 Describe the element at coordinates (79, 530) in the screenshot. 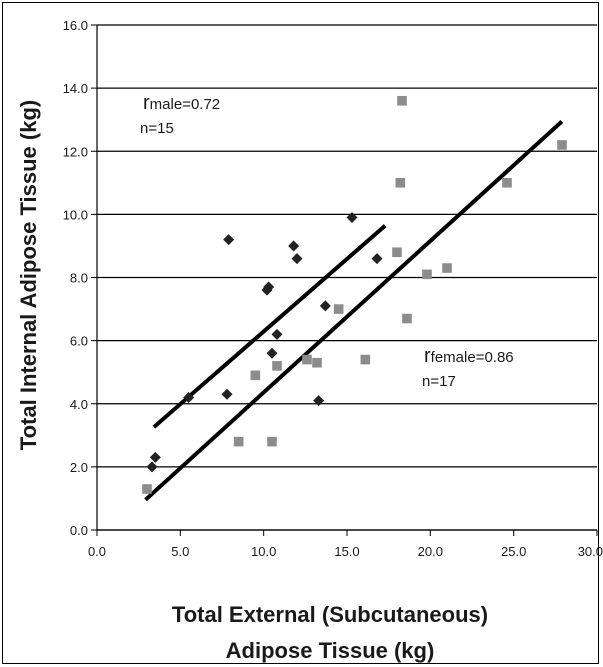

I see `y-tick-label: 0.0` at that location.